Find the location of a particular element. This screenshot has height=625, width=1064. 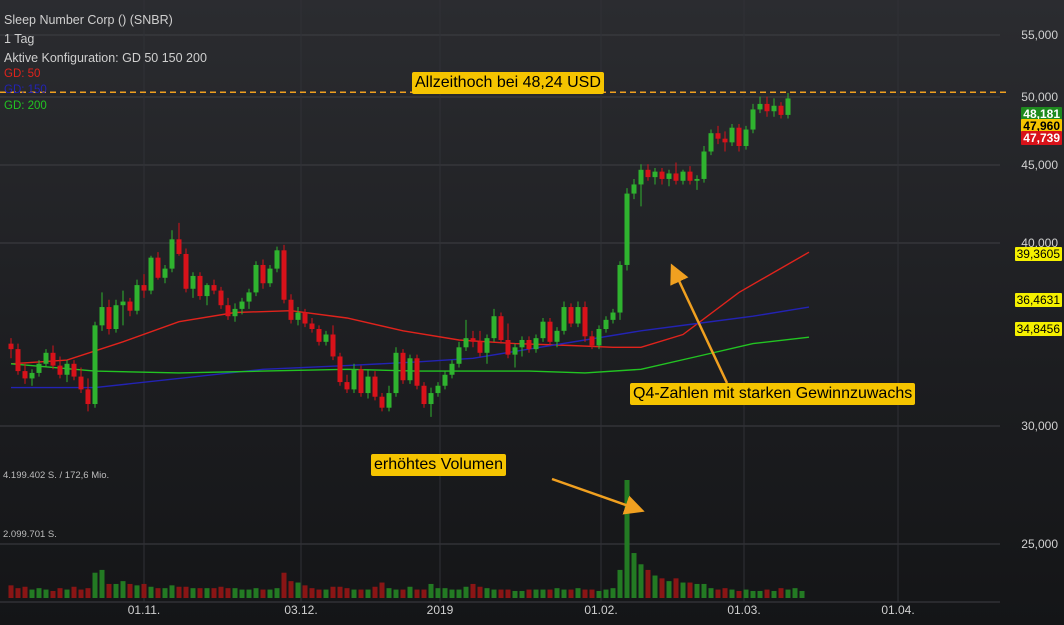

x-tick-label: 01.03. is located at coordinates (743, 610).